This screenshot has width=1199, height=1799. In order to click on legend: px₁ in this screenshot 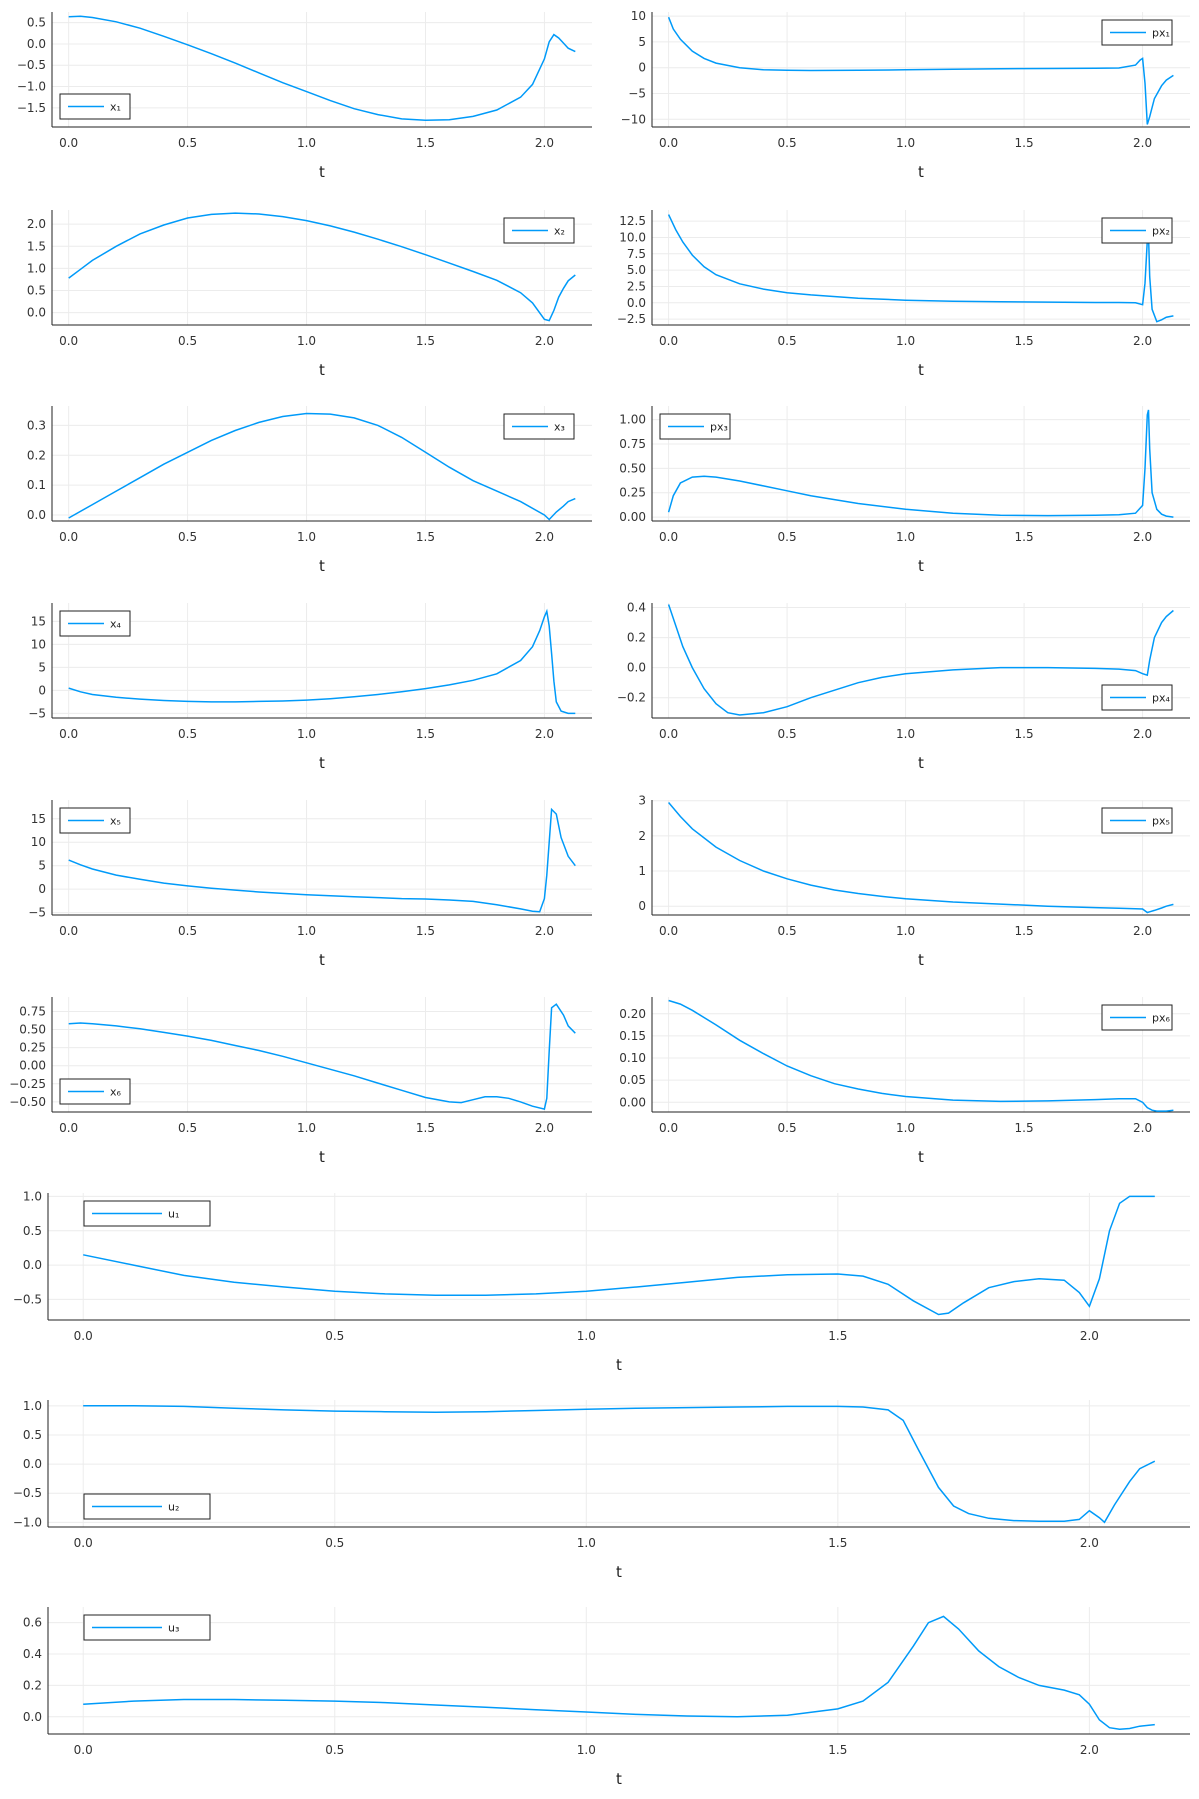, I will do `click(1137, 32)`.